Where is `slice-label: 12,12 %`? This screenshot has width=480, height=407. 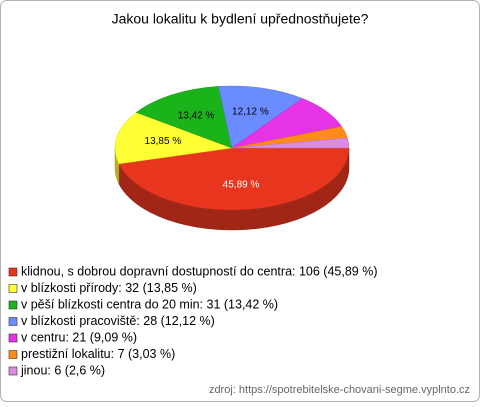 slice-label: 12,12 % is located at coordinates (250, 112).